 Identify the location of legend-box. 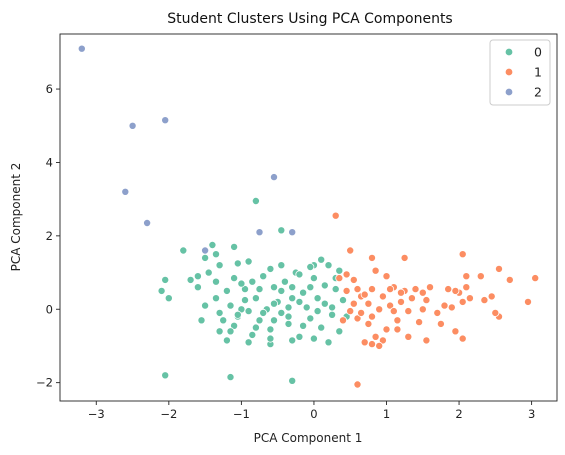
(520, 72).